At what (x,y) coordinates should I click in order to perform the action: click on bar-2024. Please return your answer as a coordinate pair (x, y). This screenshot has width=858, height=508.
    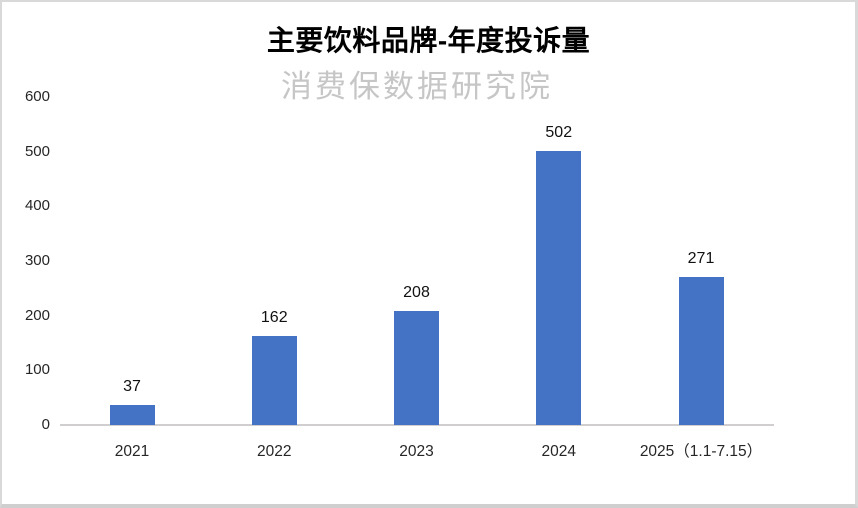
    Looking at the image, I should click on (559, 287).